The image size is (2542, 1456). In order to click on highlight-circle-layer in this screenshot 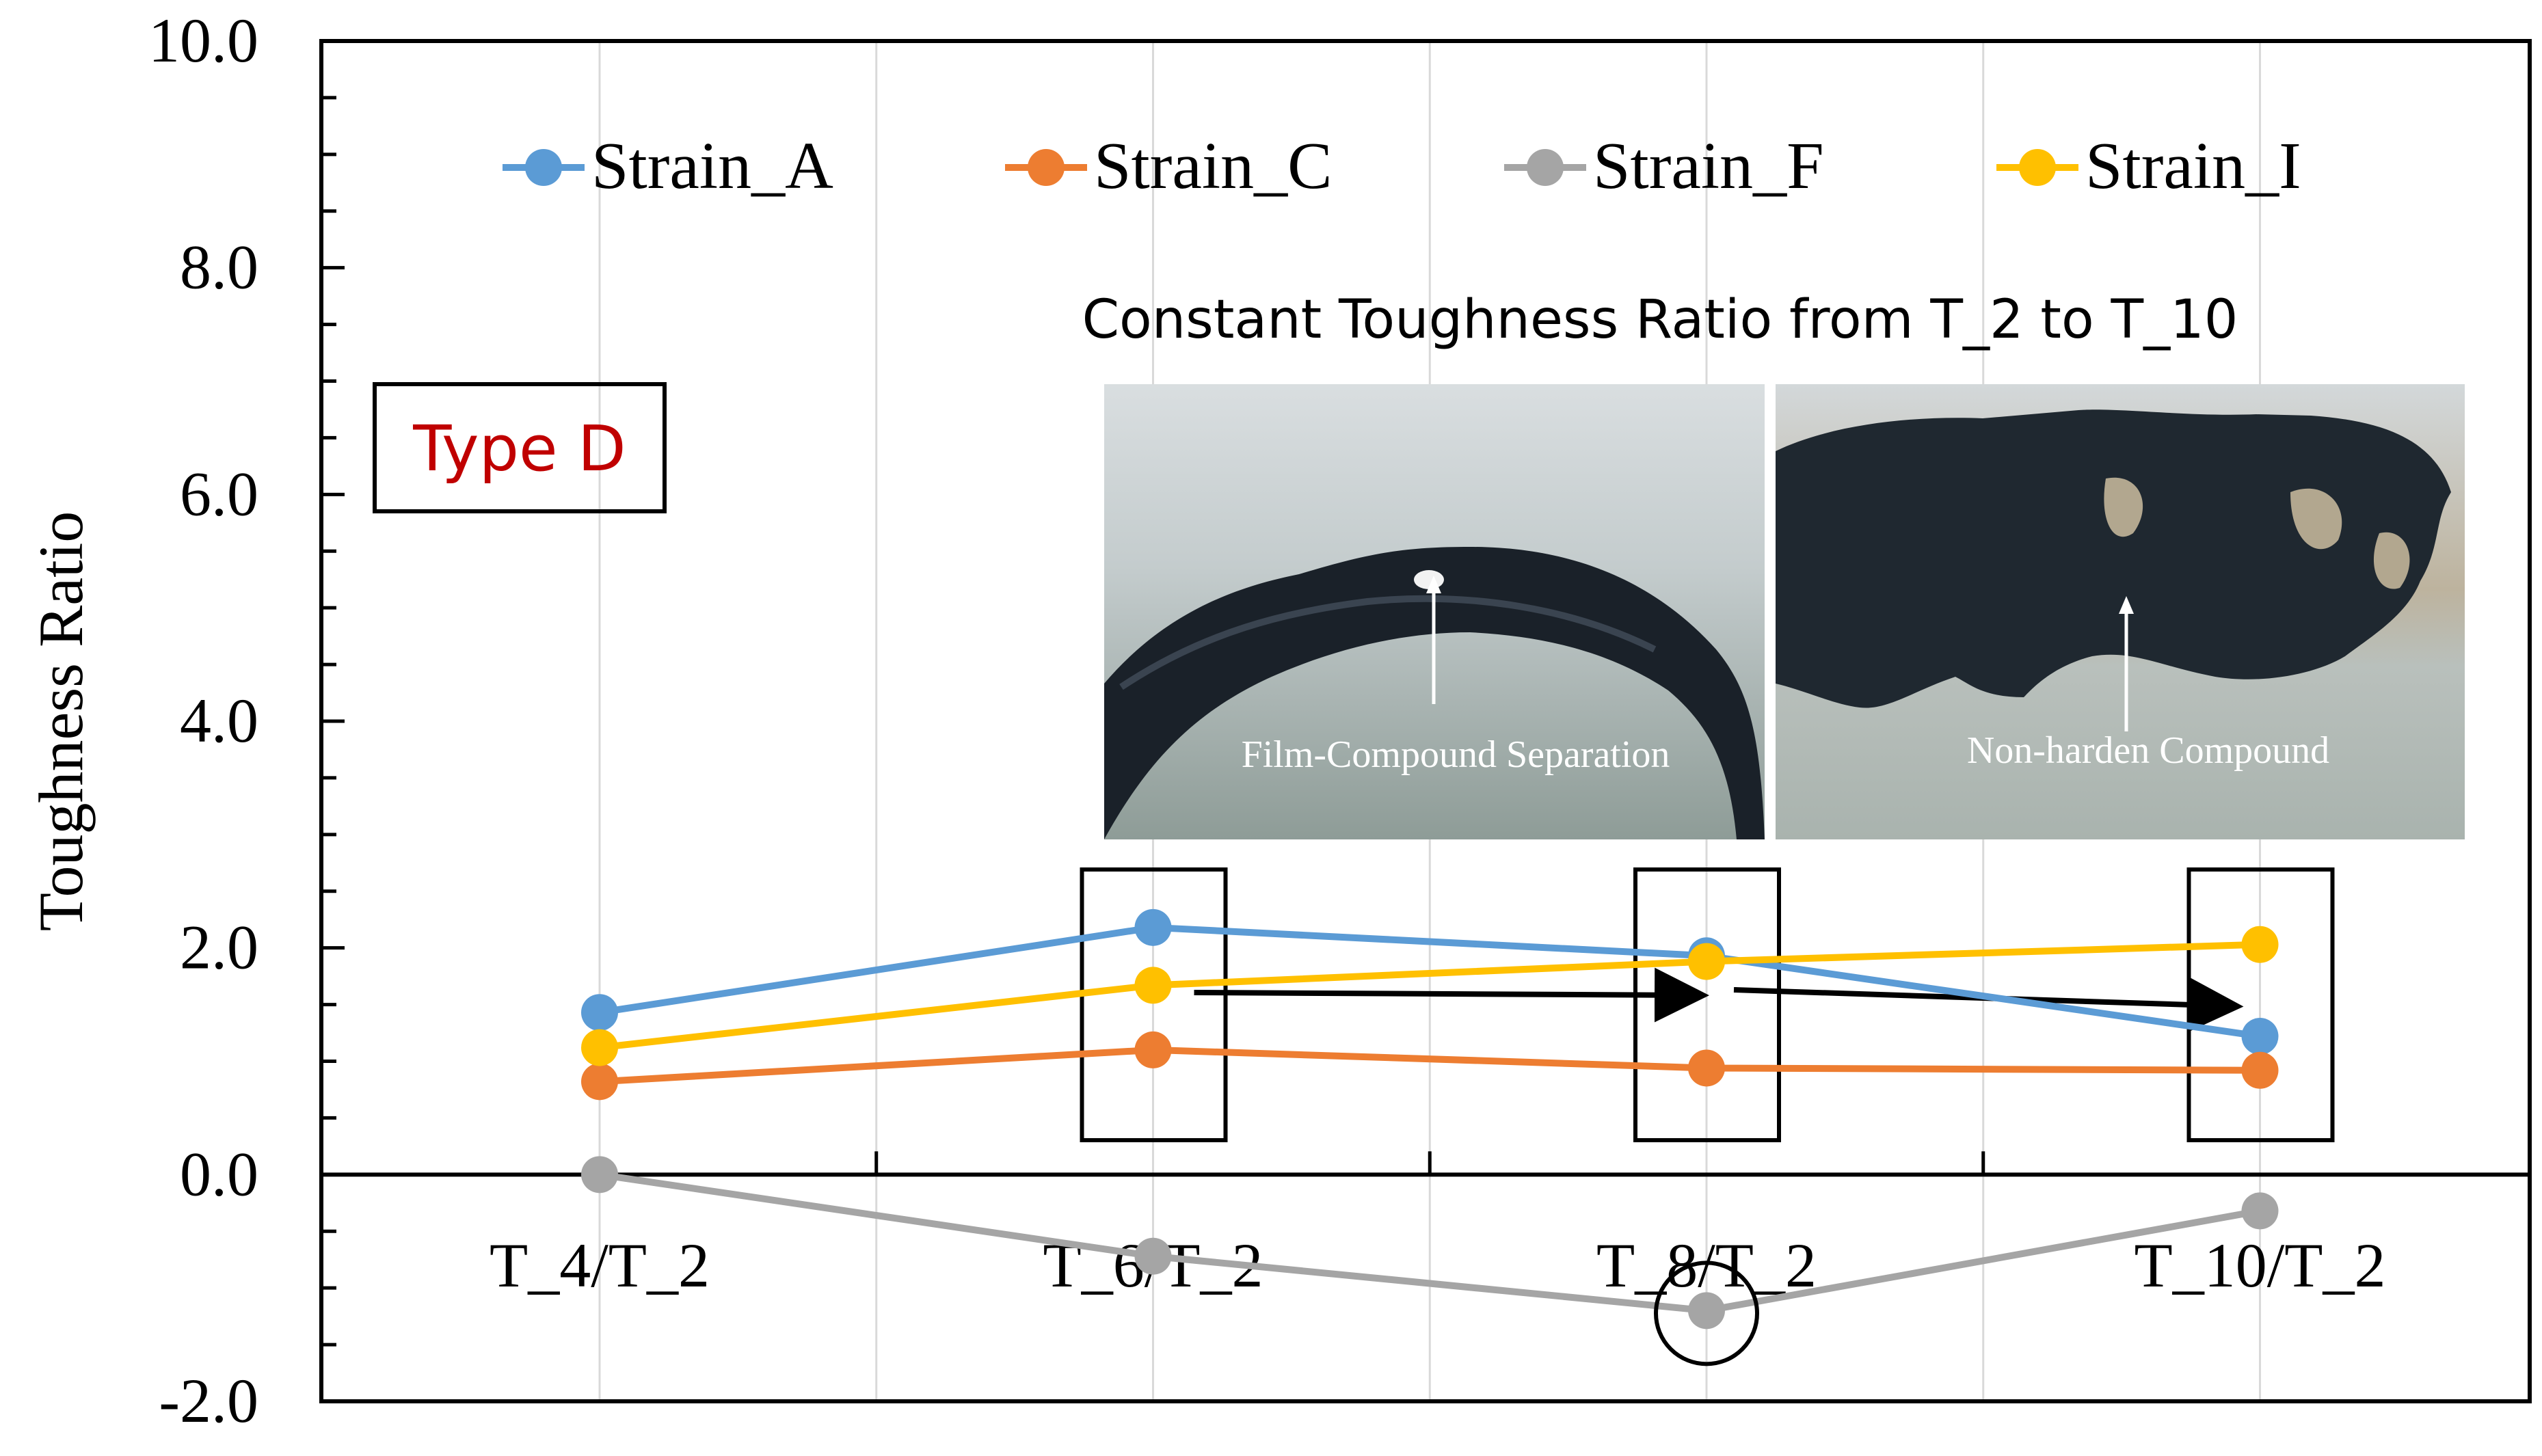, I will do `click(1706, 1313)`.